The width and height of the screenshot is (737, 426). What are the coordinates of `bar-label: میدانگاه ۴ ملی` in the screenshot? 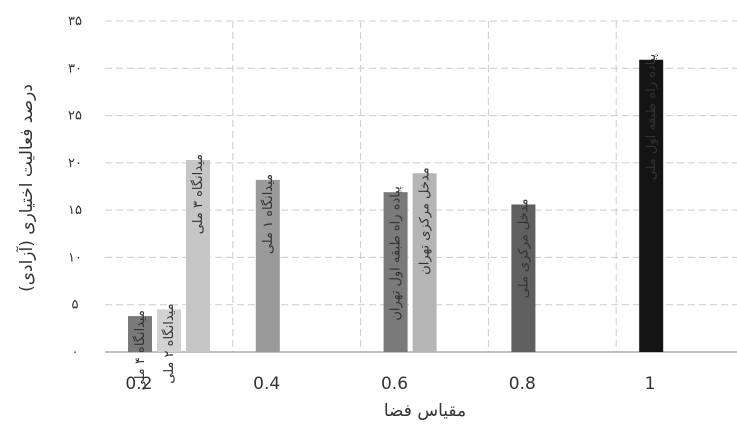 It's located at (140, 350).